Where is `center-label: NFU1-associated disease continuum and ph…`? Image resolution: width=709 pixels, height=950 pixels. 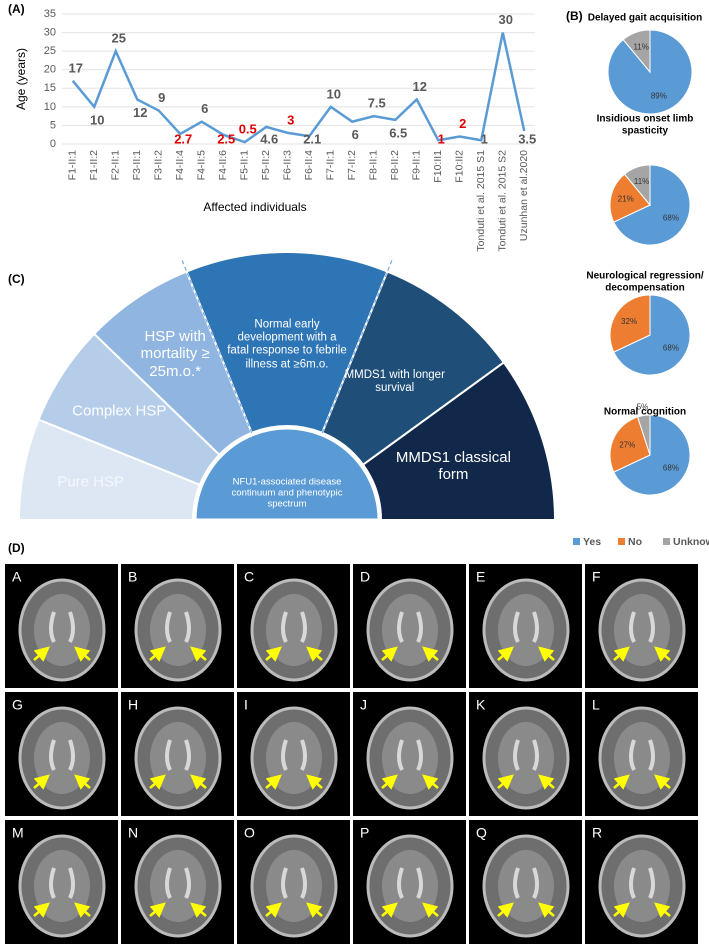 center-label: NFU1-associated disease continuum and ph… is located at coordinates (287, 493).